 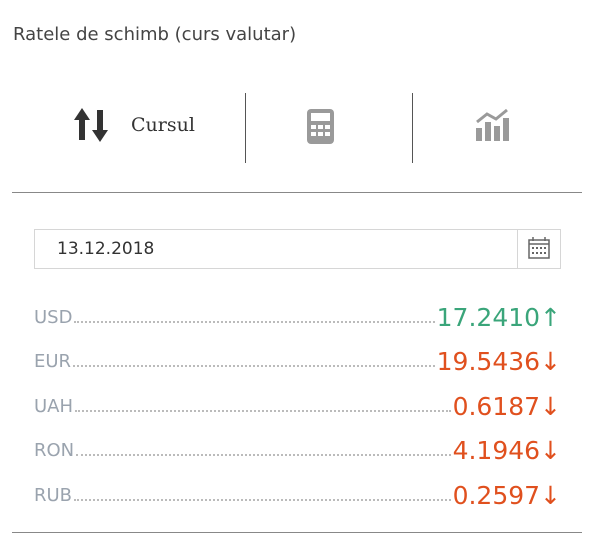 What do you see at coordinates (297, 249) in the screenshot?
I see `date-input: 13.12.2018` at bounding box center [297, 249].